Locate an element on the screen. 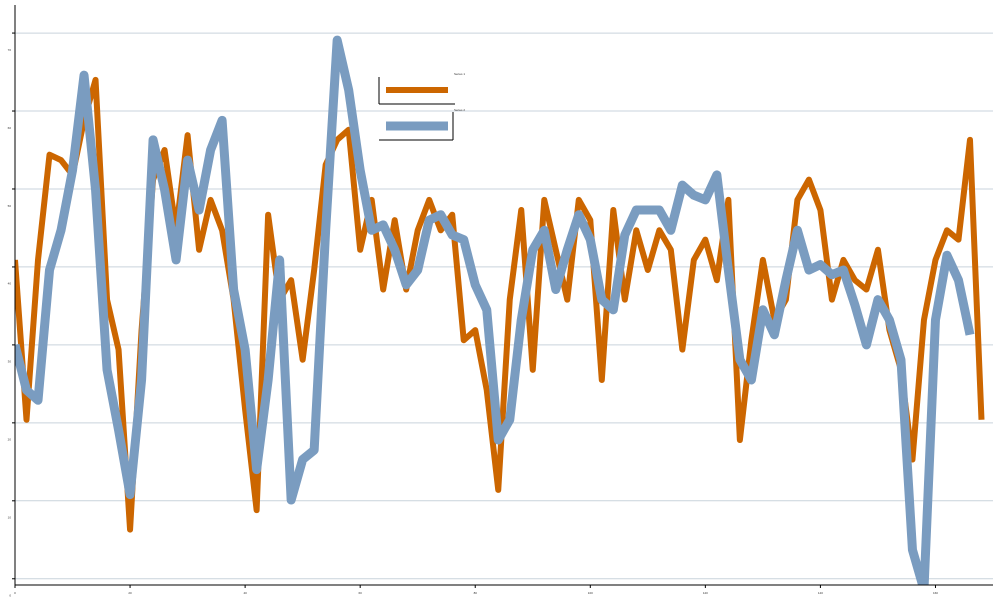 The height and width of the screenshot is (601, 993). x-tick-label: 40 is located at coordinates (245, 593).